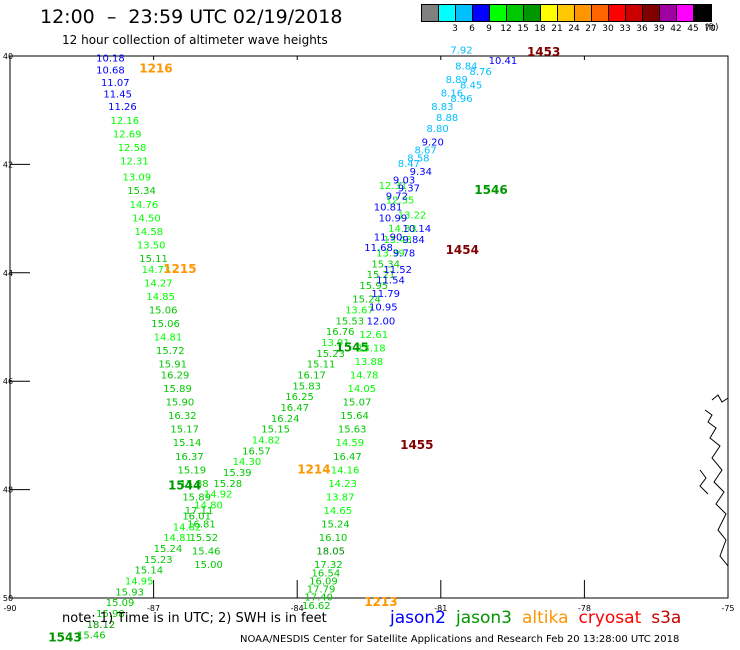  What do you see at coordinates (591, 29) in the screenshot?
I see `color-scale-label: 27` at bounding box center [591, 29].